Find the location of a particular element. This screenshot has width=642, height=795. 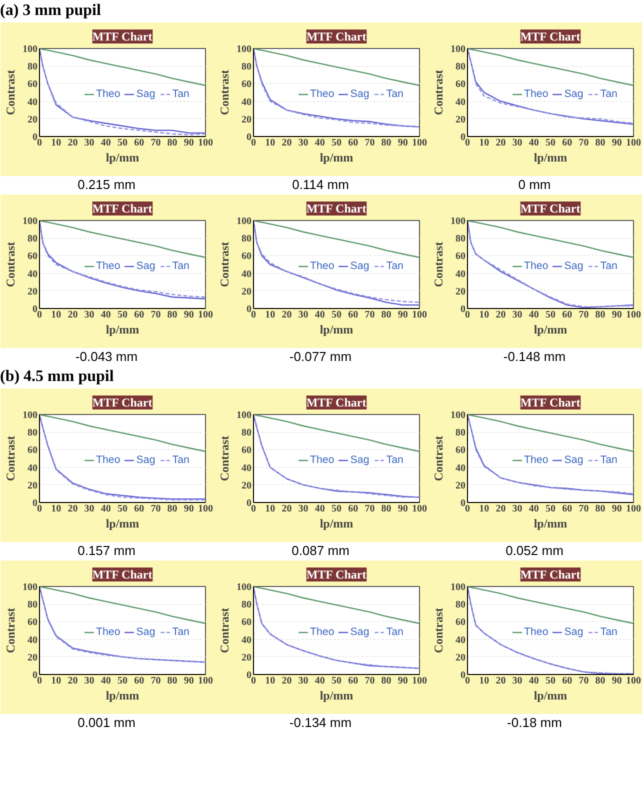

text: 0.157 mm is located at coordinates (107, 551).